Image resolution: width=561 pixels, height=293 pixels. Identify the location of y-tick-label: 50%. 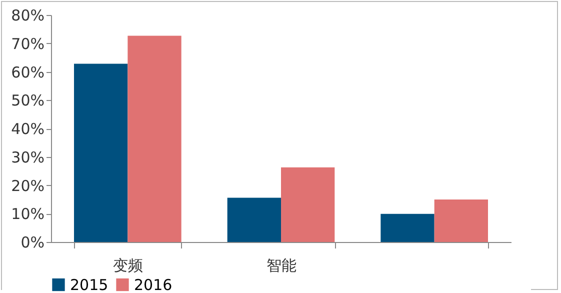
(27, 101).